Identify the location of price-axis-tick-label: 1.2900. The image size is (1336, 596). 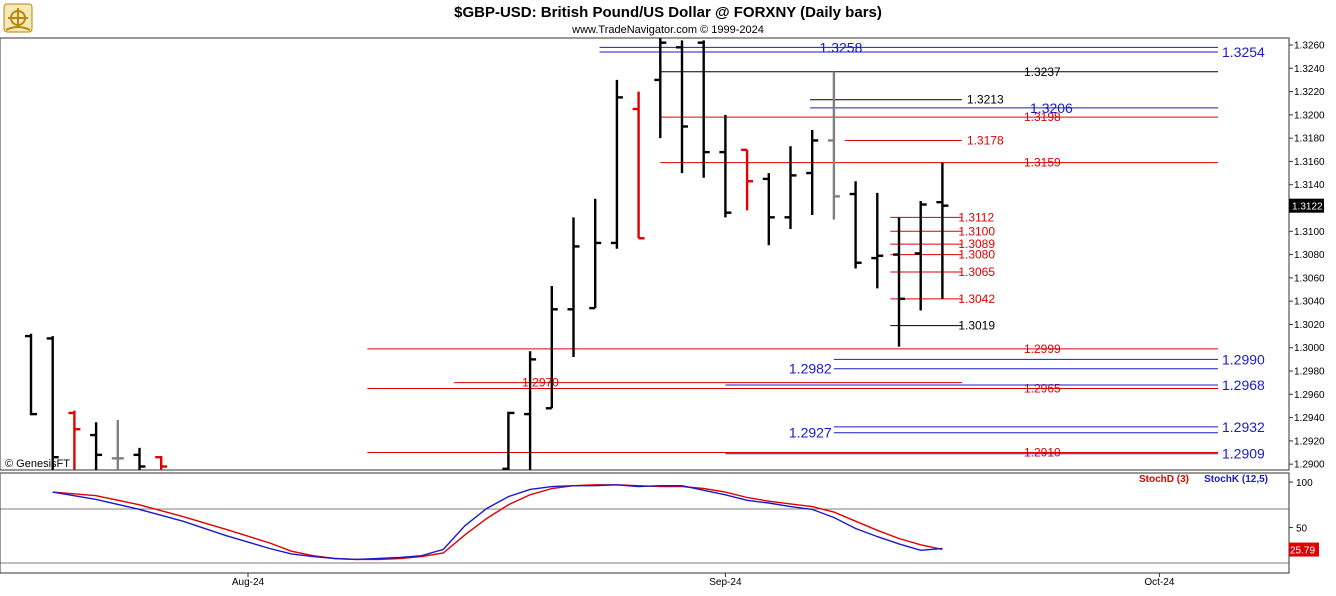
(1309, 465).